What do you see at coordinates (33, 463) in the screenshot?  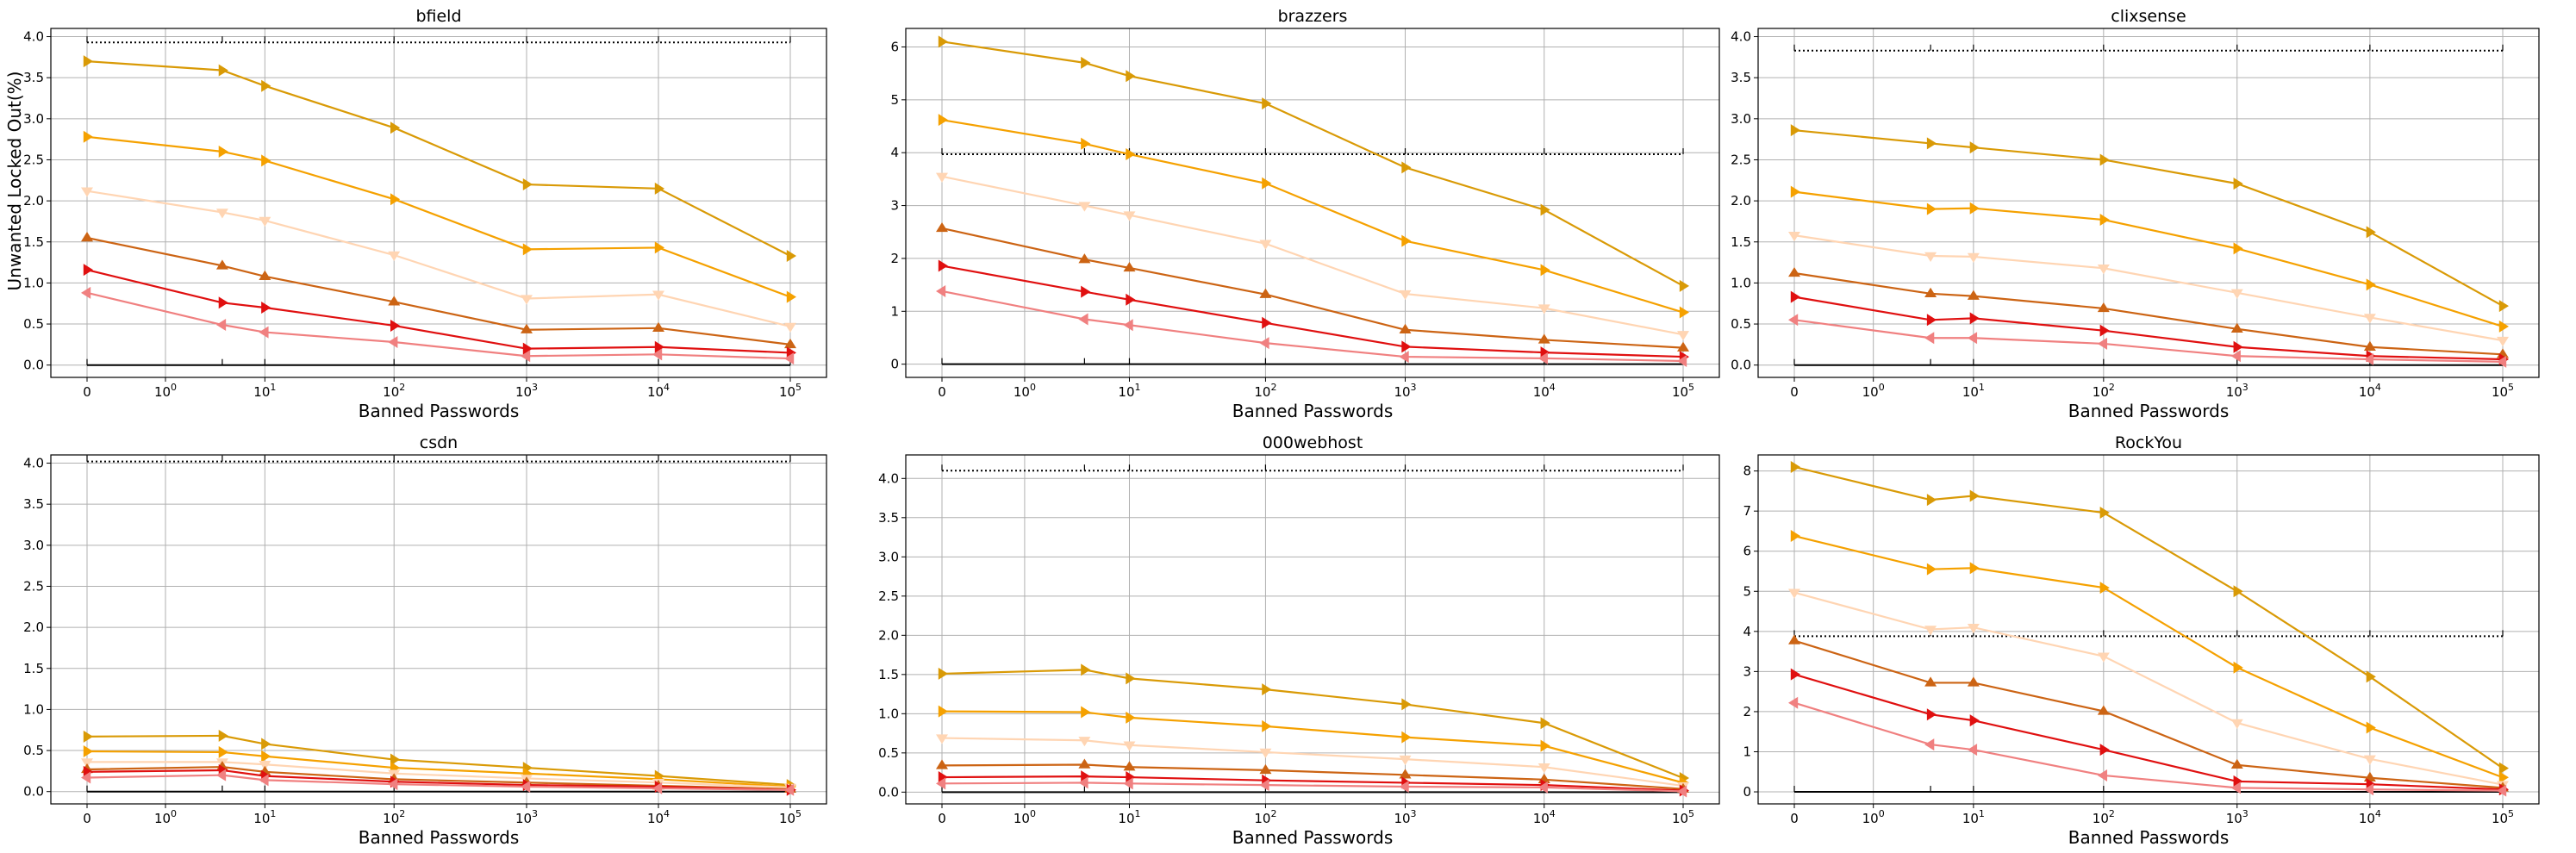 I see `y-tick-label: 4.0` at bounding box center [33, 463].